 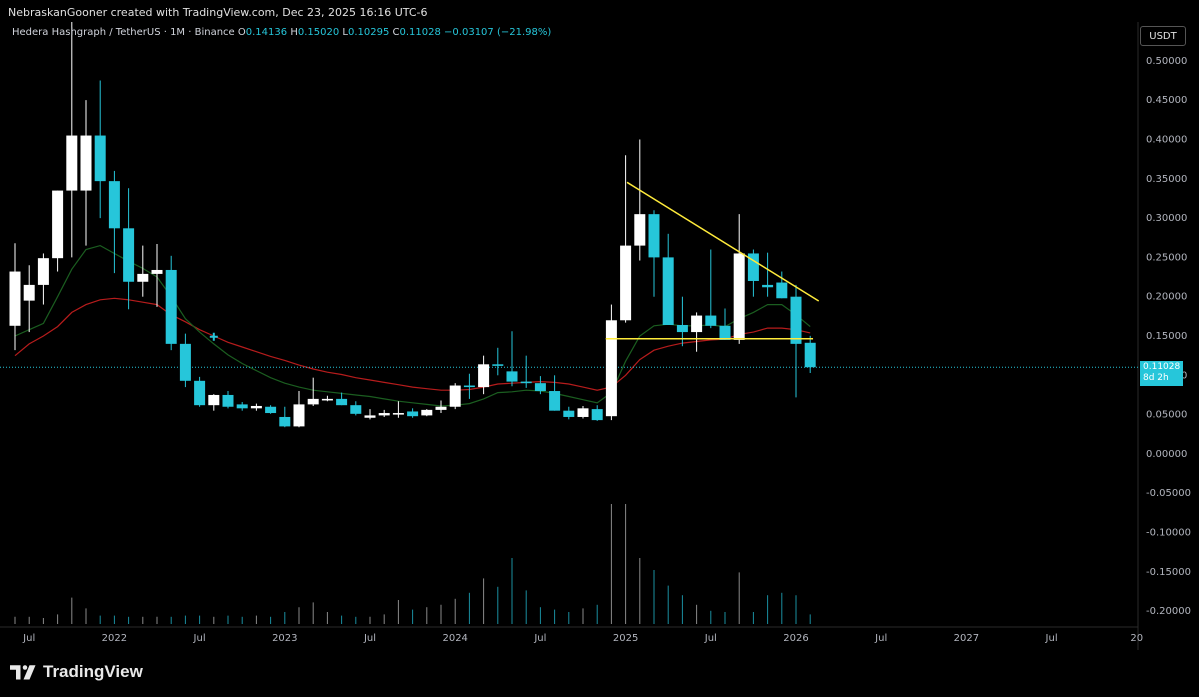 What do you see at coordinates (93, 671) in the screenshot?
I see `tradingview-wordmark: TradingView` at bounding box center [93, 671].